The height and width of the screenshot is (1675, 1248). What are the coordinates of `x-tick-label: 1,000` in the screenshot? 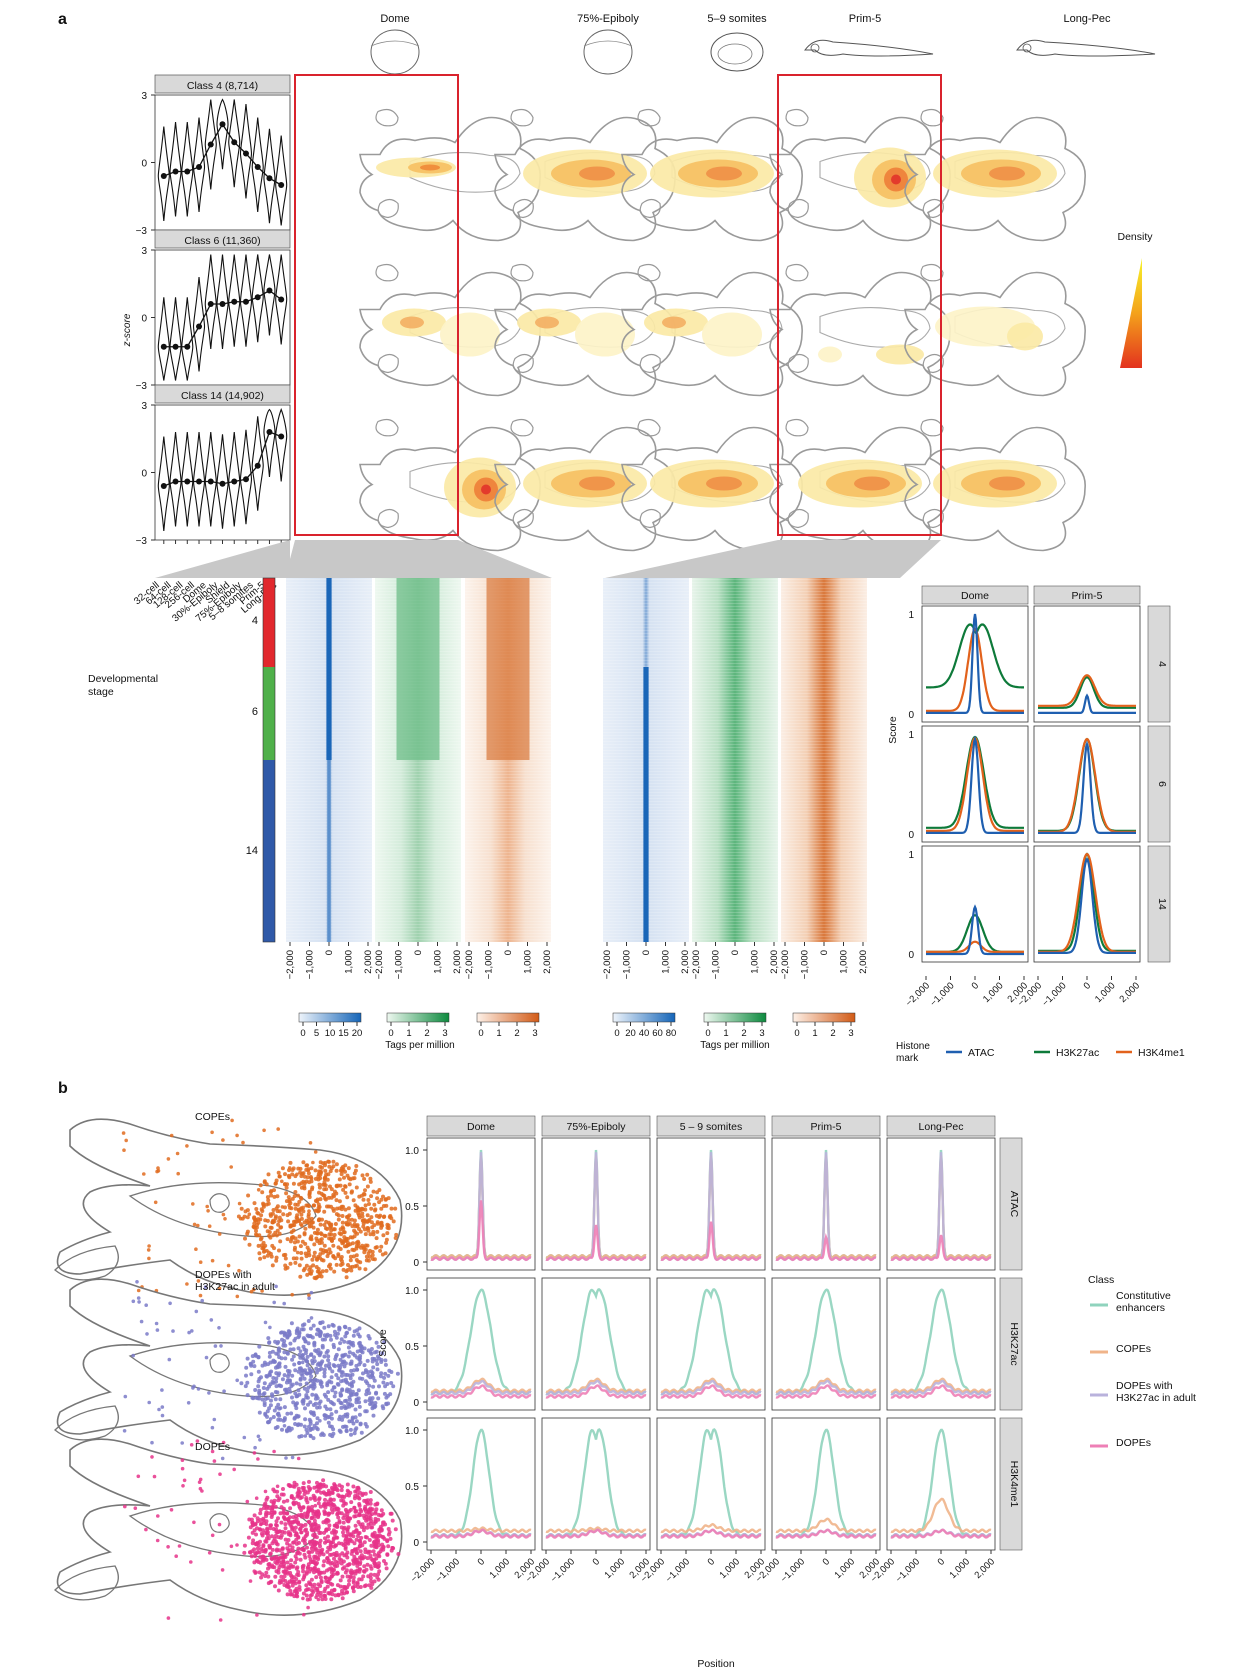 It's located at (615, 1568).